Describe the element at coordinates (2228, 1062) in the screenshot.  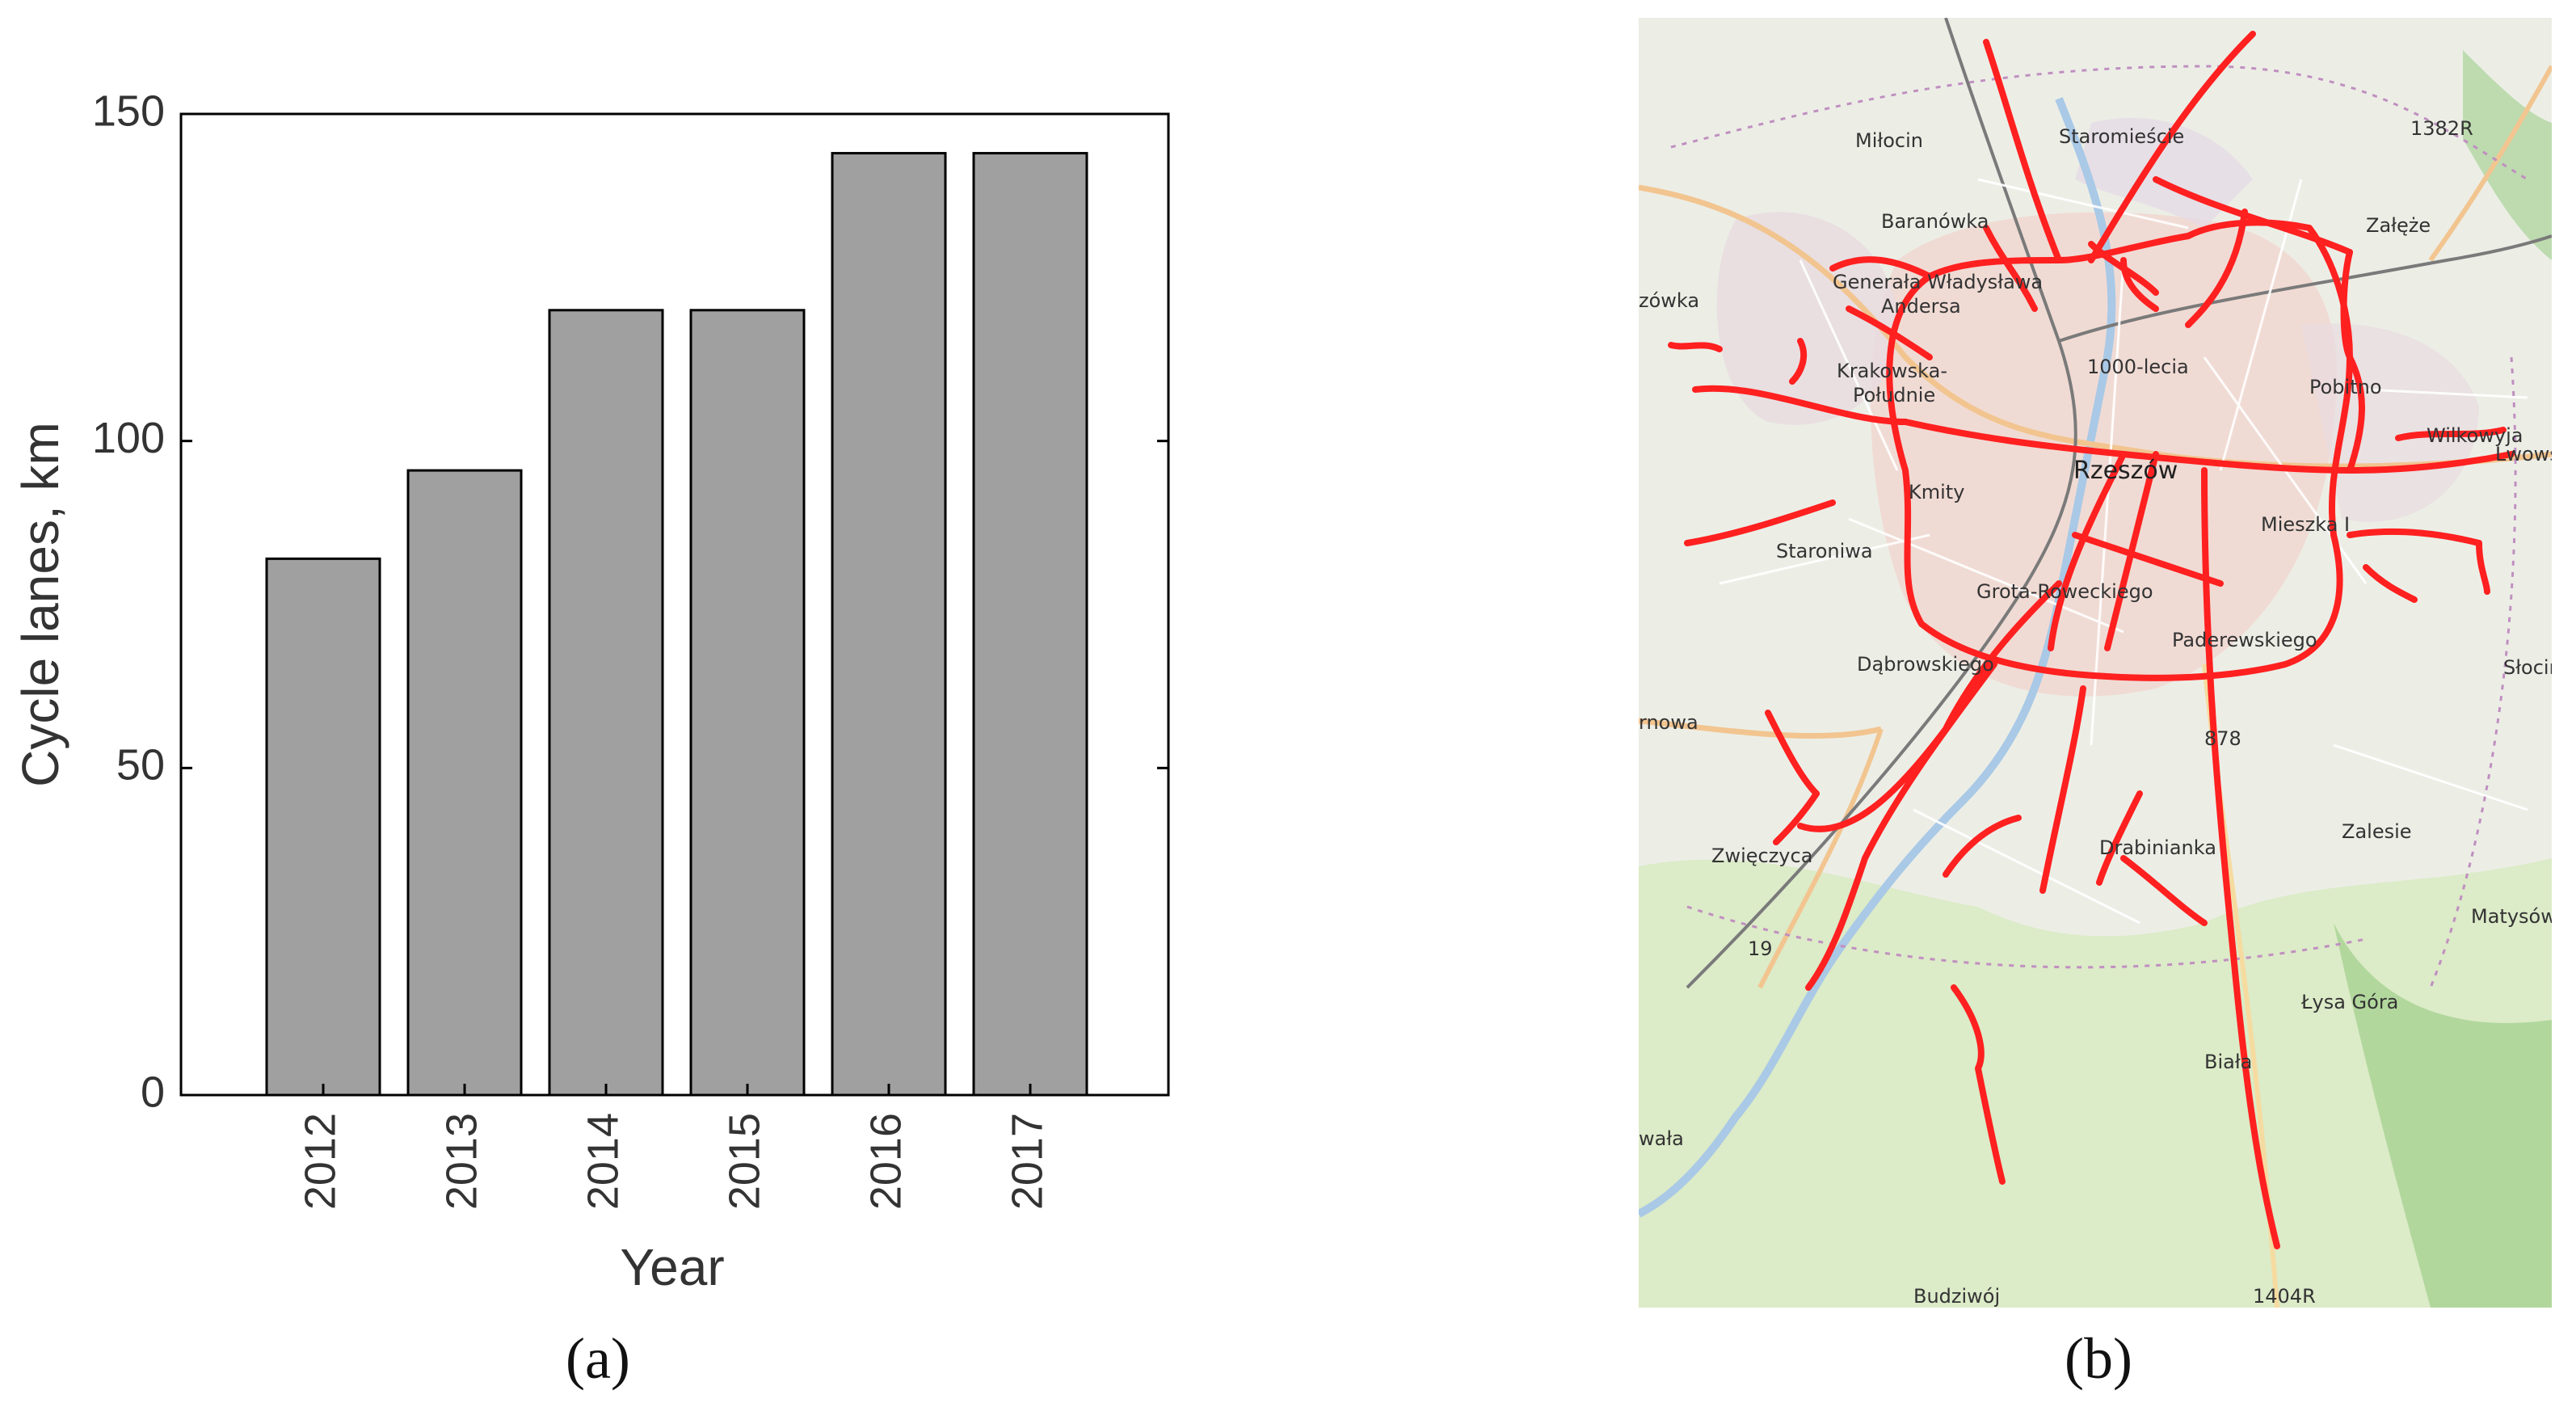
I see `map-label-biala: Biała` at that location.